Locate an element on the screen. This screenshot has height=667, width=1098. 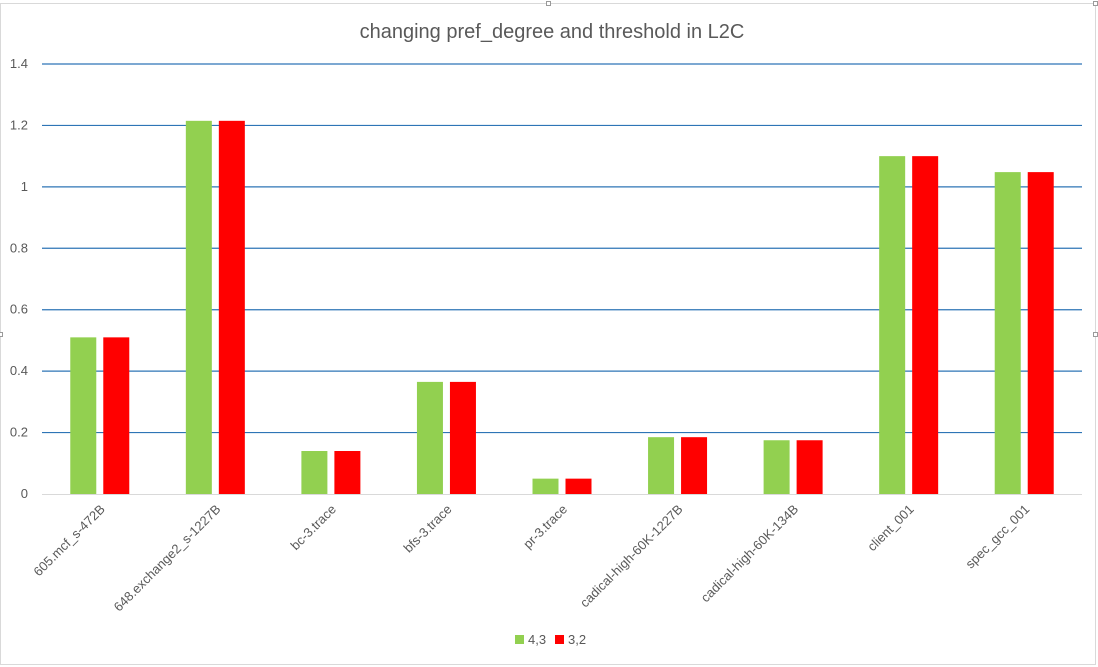
x-tick-label: pr-3.trace is located at coordinates (545, 527).